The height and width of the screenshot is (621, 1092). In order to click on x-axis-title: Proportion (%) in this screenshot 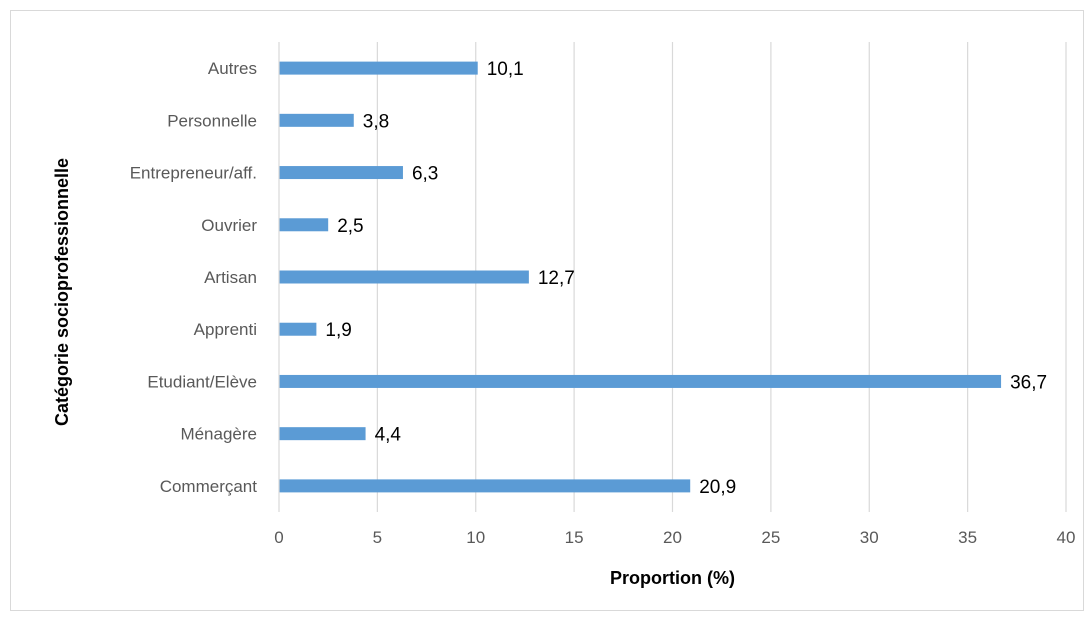, I will do `click(672, 578)`.